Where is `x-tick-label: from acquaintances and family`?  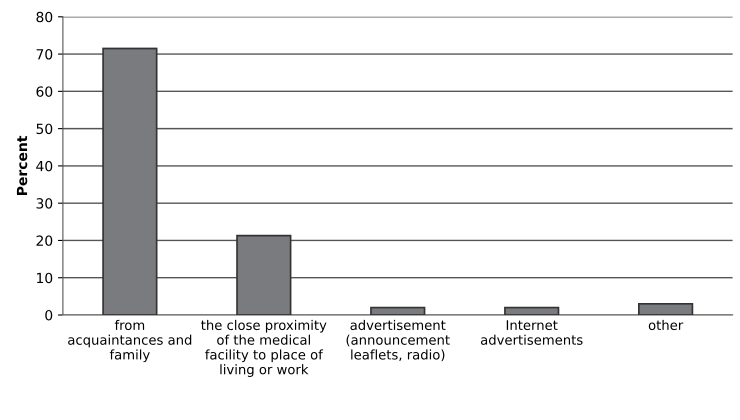 x-tick-label: from acquaintances and family is located at coordinates (130, 341).